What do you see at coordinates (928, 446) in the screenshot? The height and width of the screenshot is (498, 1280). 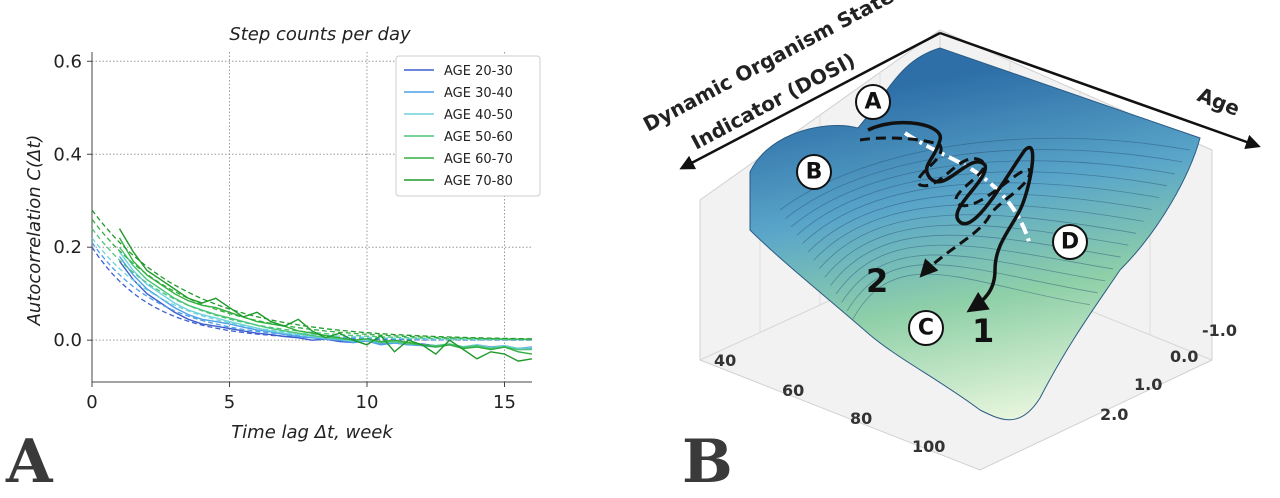 I see `age-tick: 100` at bounding box center [928, 446].